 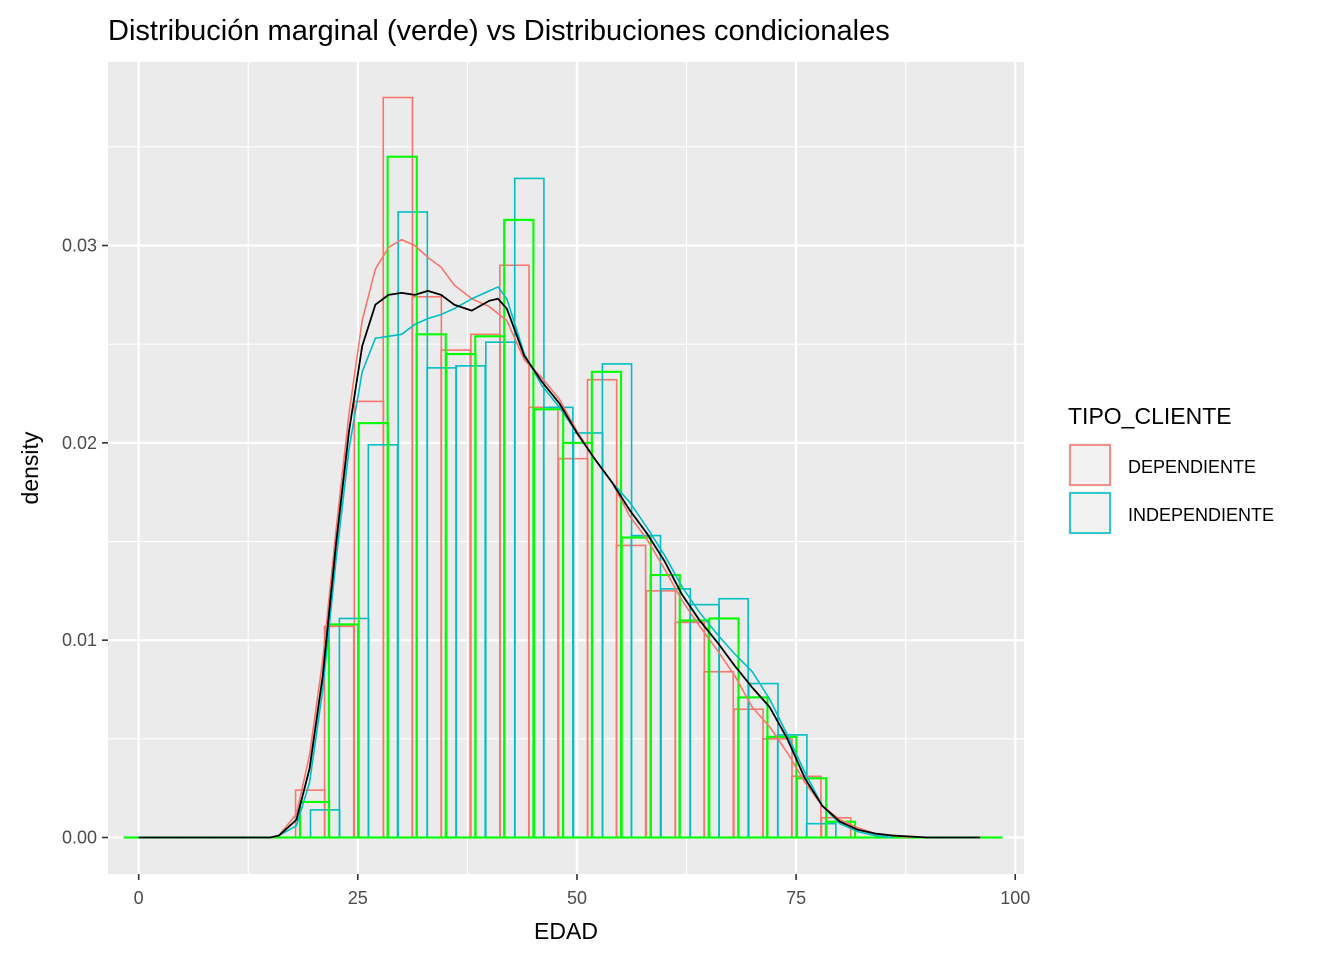 What do you see at coordinates (1171, 489) in the screenshot?
I see `legend-entries: DEPENDIENTE INDEPENDIENTE` at bounding box center [1171, 489].